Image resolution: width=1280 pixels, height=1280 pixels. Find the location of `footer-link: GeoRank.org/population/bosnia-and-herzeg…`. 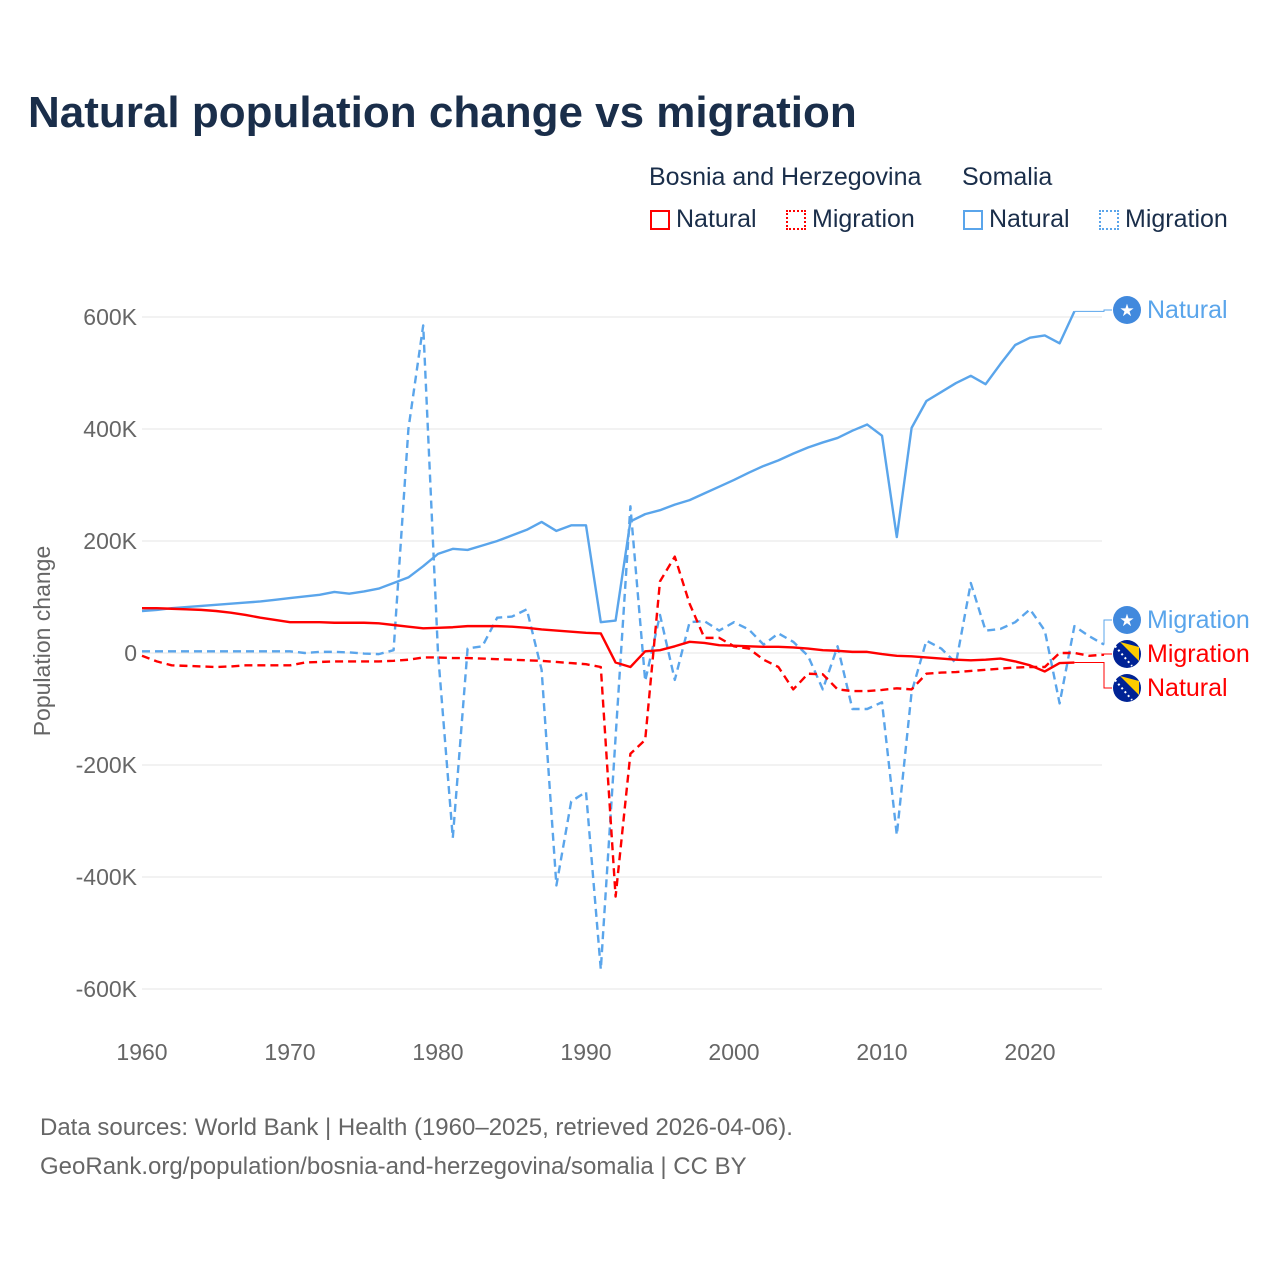

footer-link: GeoRank.org/population/bosnia-and-herzeg… is located at coordinates (393, 1166).